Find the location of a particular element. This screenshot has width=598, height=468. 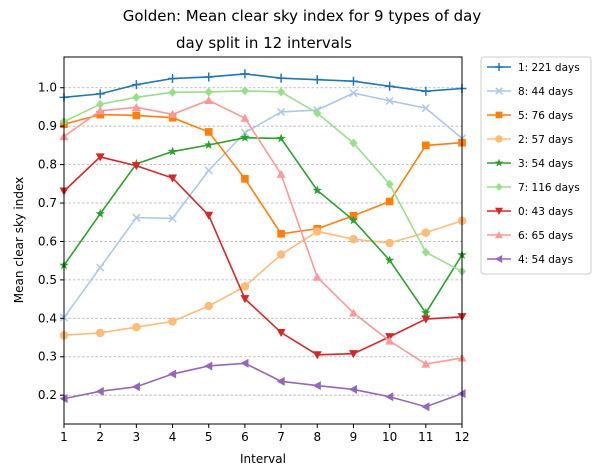

x-tick-label: 7 is located at coordinates (281, 437).